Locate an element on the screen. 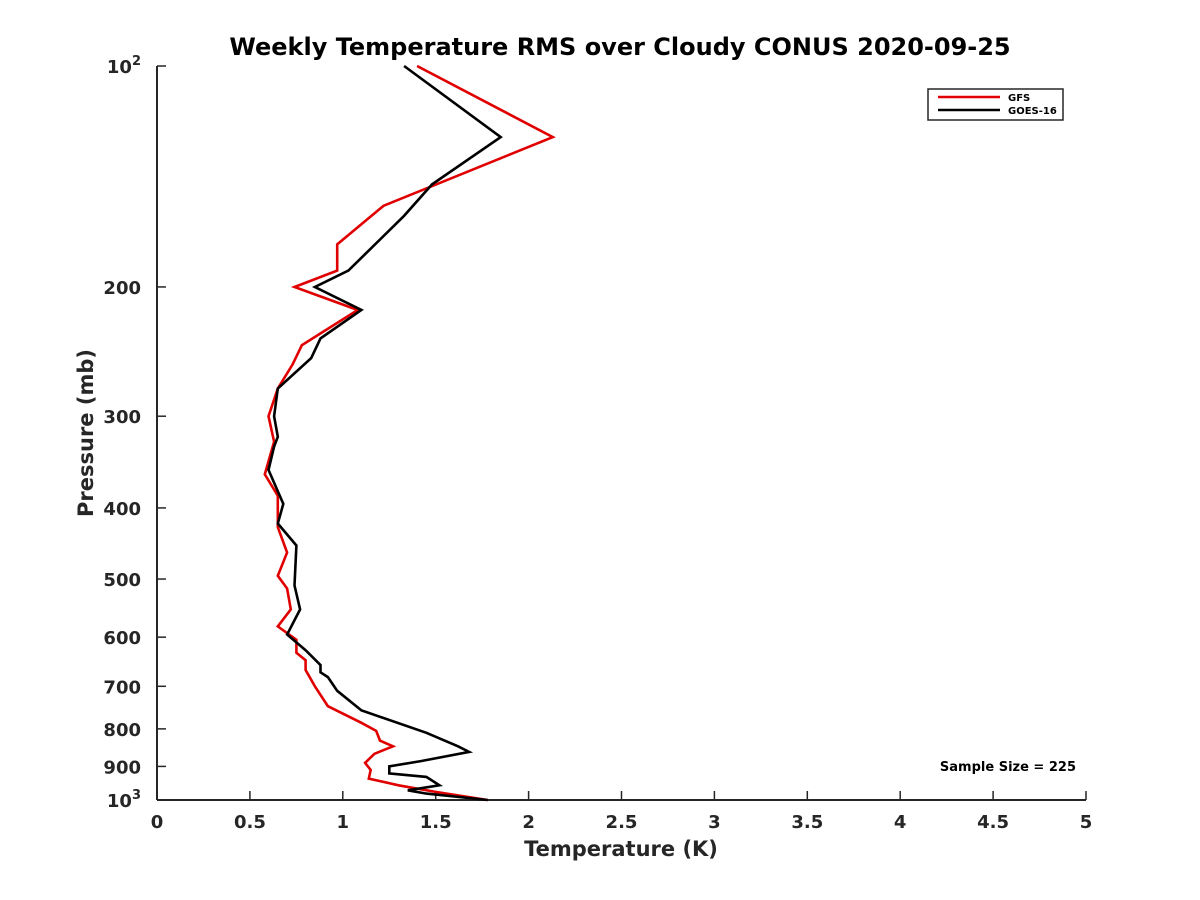  x-tick-label: 2.5 is located at coordinates (622, 822).